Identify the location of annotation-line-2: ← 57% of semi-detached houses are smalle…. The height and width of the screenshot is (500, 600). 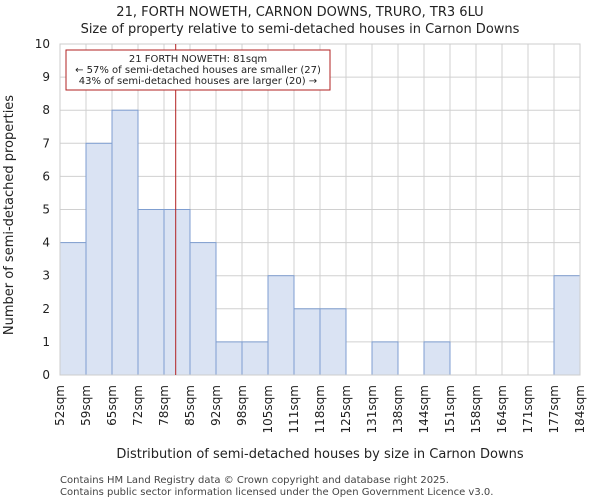
(198, 70).